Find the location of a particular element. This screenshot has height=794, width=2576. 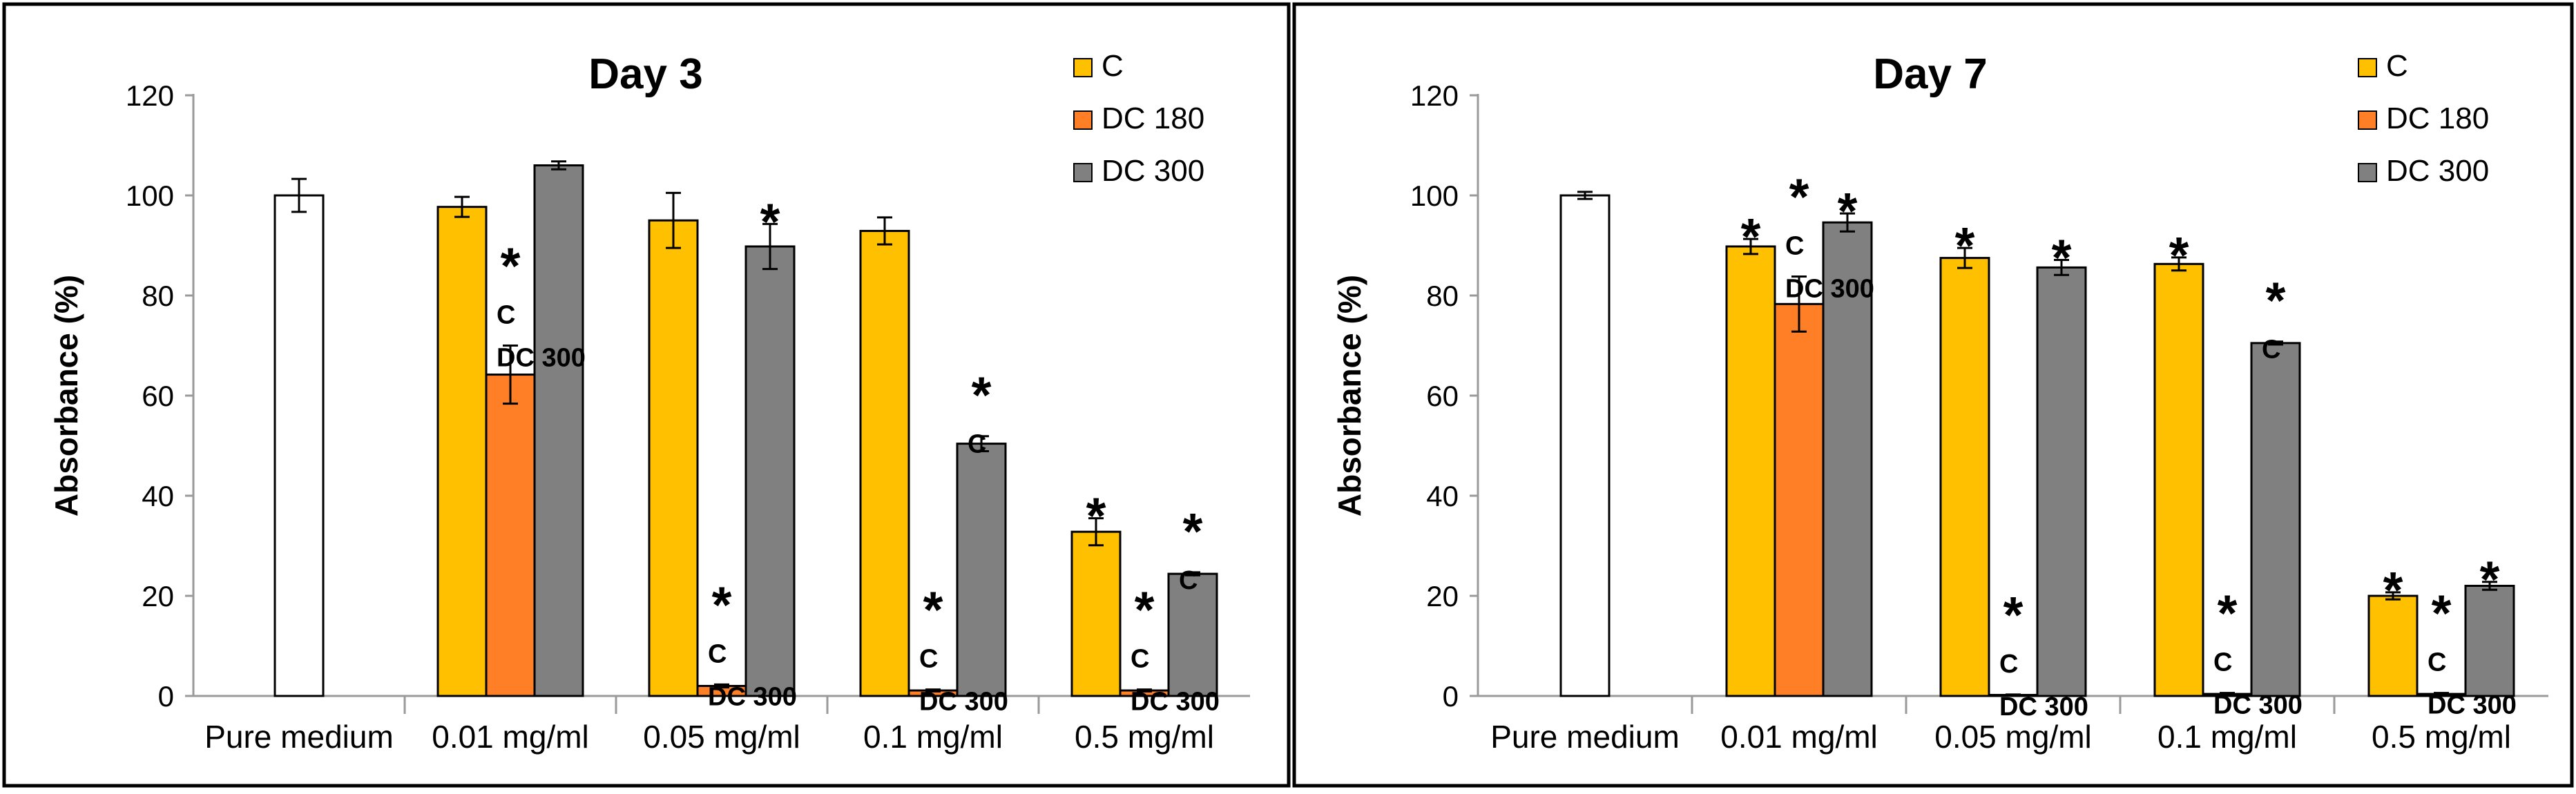

legend: C DC 180 DC 300 is located at coordinates (1138, 118).